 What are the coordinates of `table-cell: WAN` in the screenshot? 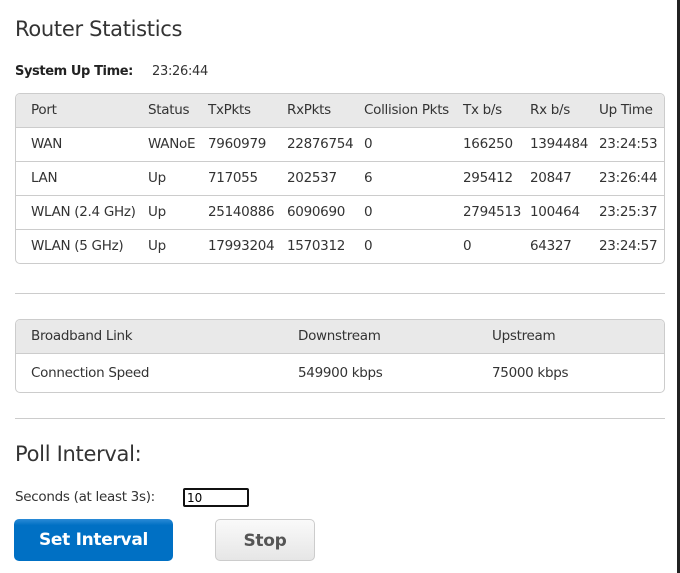 It's located at (47, 144).